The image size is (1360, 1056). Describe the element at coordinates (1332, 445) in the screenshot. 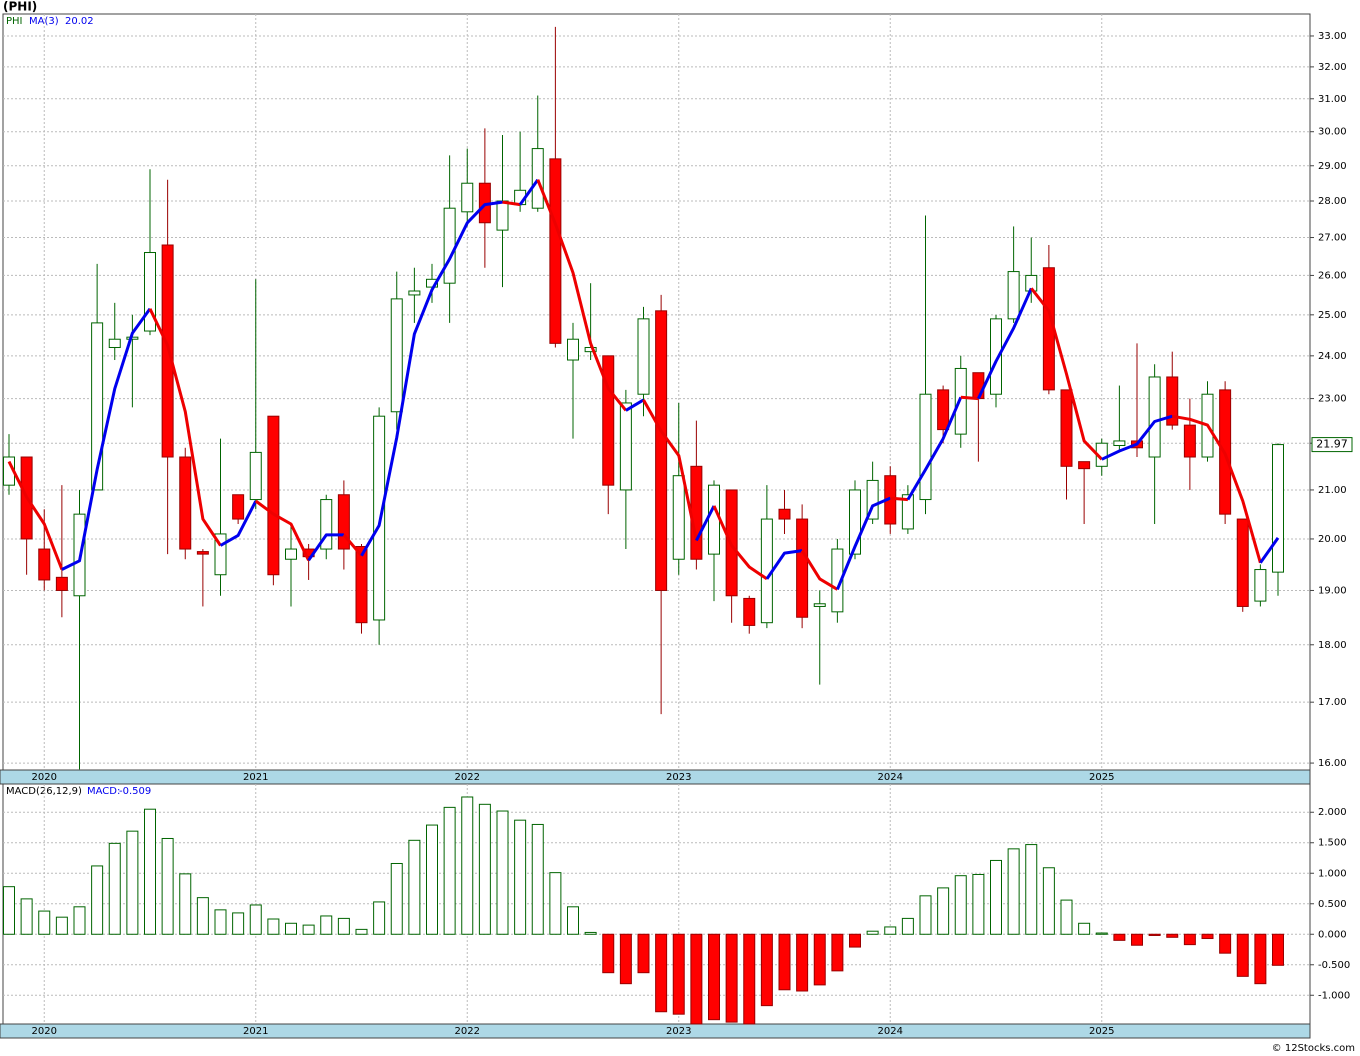

I see `price-tag` at that location.